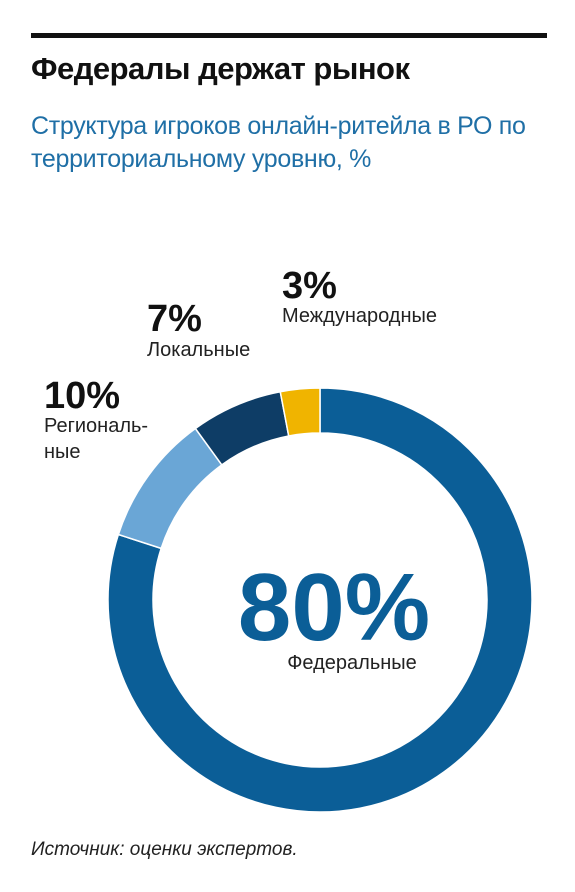 This screenshot has height=892, width=575. Describe the element at coordinates (352, 663) in the screenshot. I see `slice-label-federal: Федеральные` at that location.